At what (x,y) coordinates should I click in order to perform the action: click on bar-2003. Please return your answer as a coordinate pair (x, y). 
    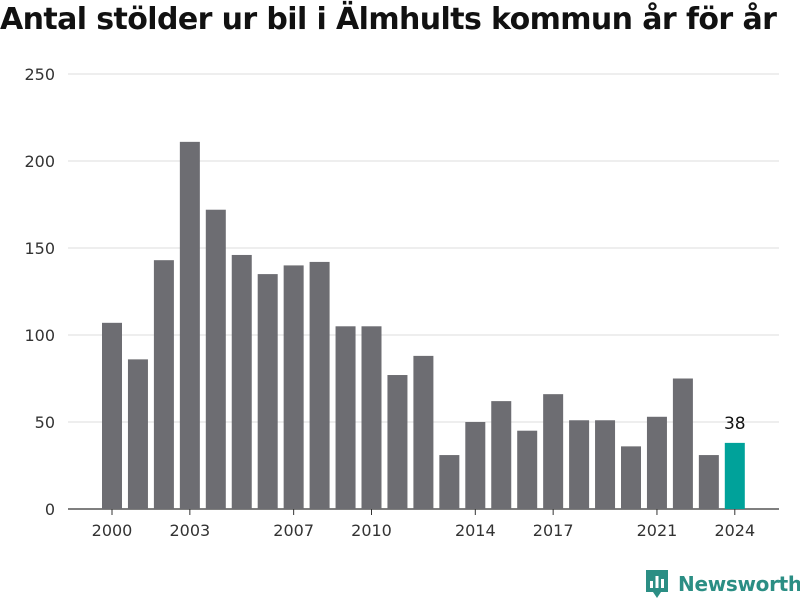
    Looking at the image, I should click on (189, 325).